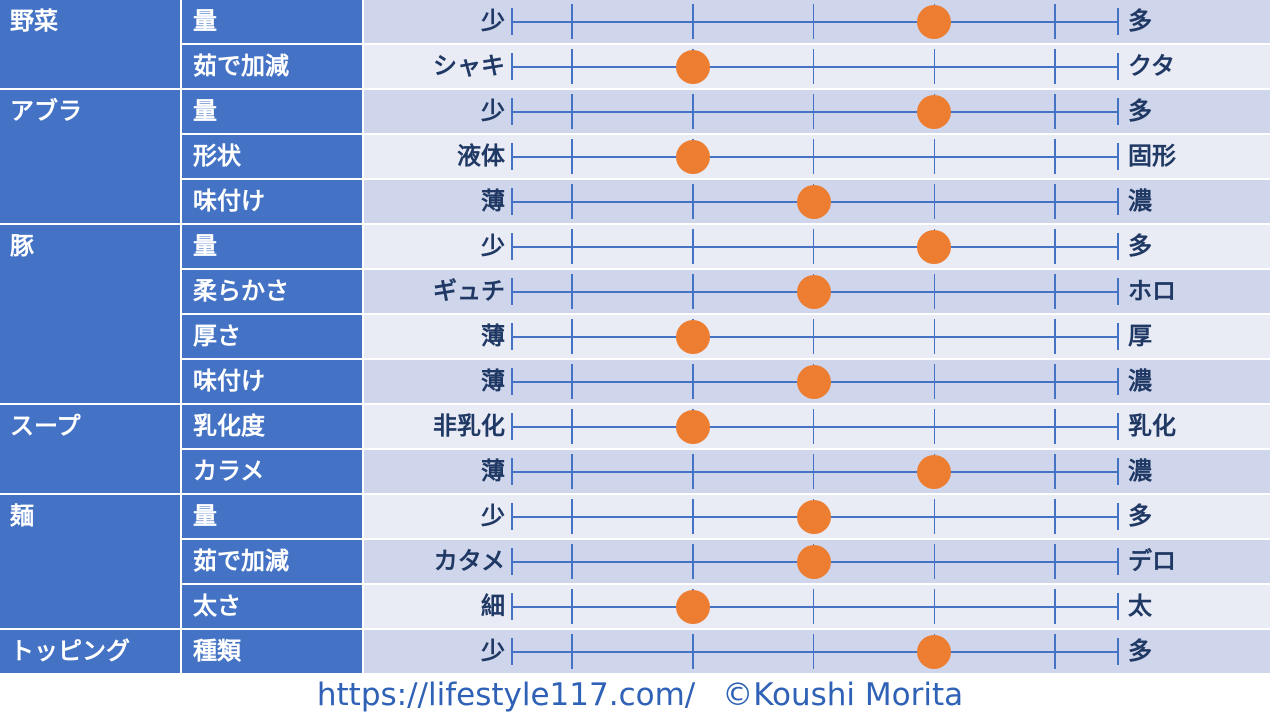 The image size is (1280, 720). What do you see at coordinates (493, 111) in the screenshot?
I see `scale-left-label: 少` at bounding box center [493, 111].